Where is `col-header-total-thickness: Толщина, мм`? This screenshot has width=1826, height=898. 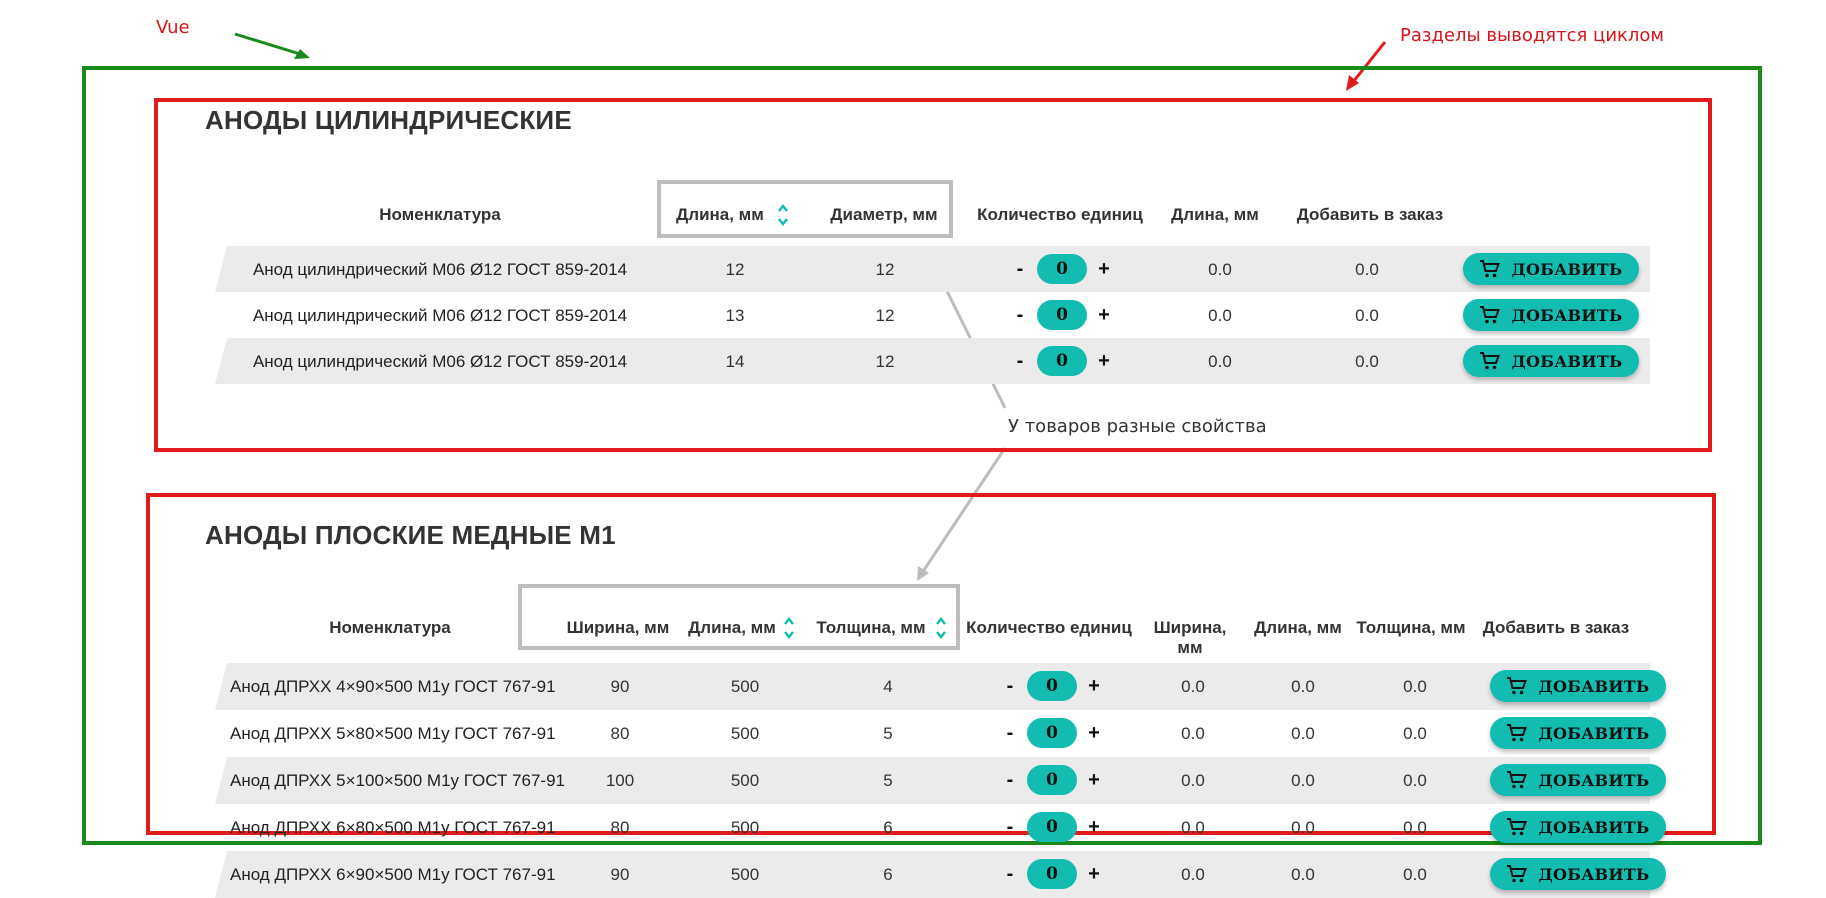 col-header-total-thickness: Толщина, мм is located at coordinates (1411, 627).